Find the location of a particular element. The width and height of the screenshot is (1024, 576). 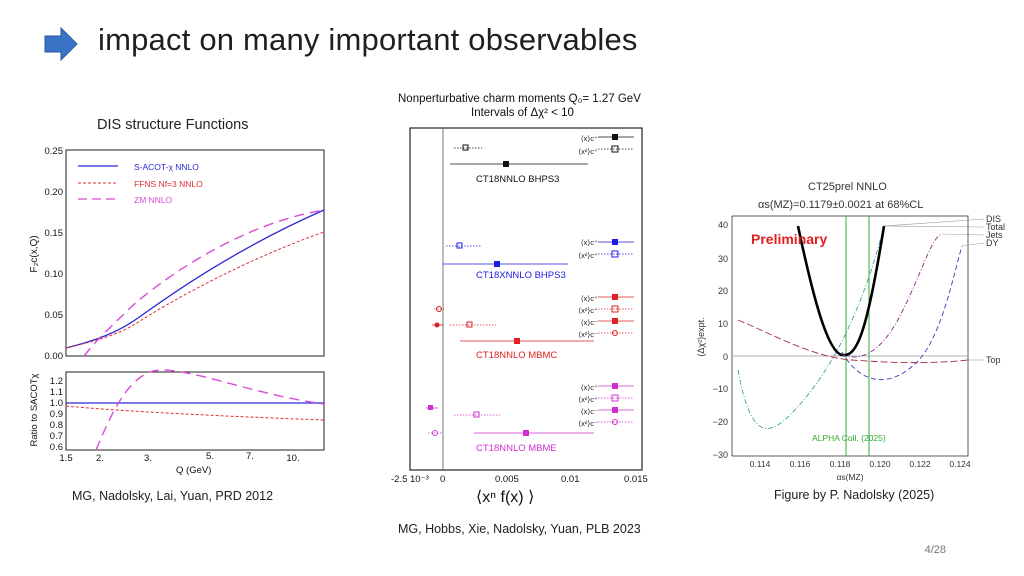

curve-label-total: Total is located at coordinates (995, 227).